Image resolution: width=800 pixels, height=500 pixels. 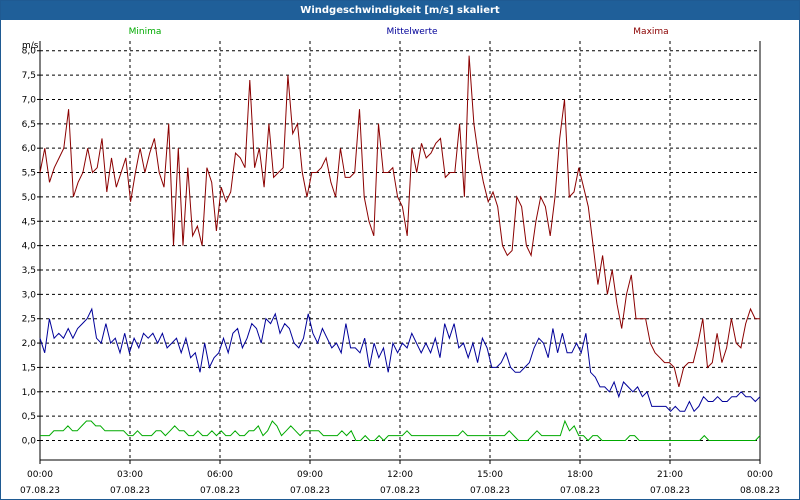 I want to click on y-tick-label: 6,5, so click(x=29, y=125).